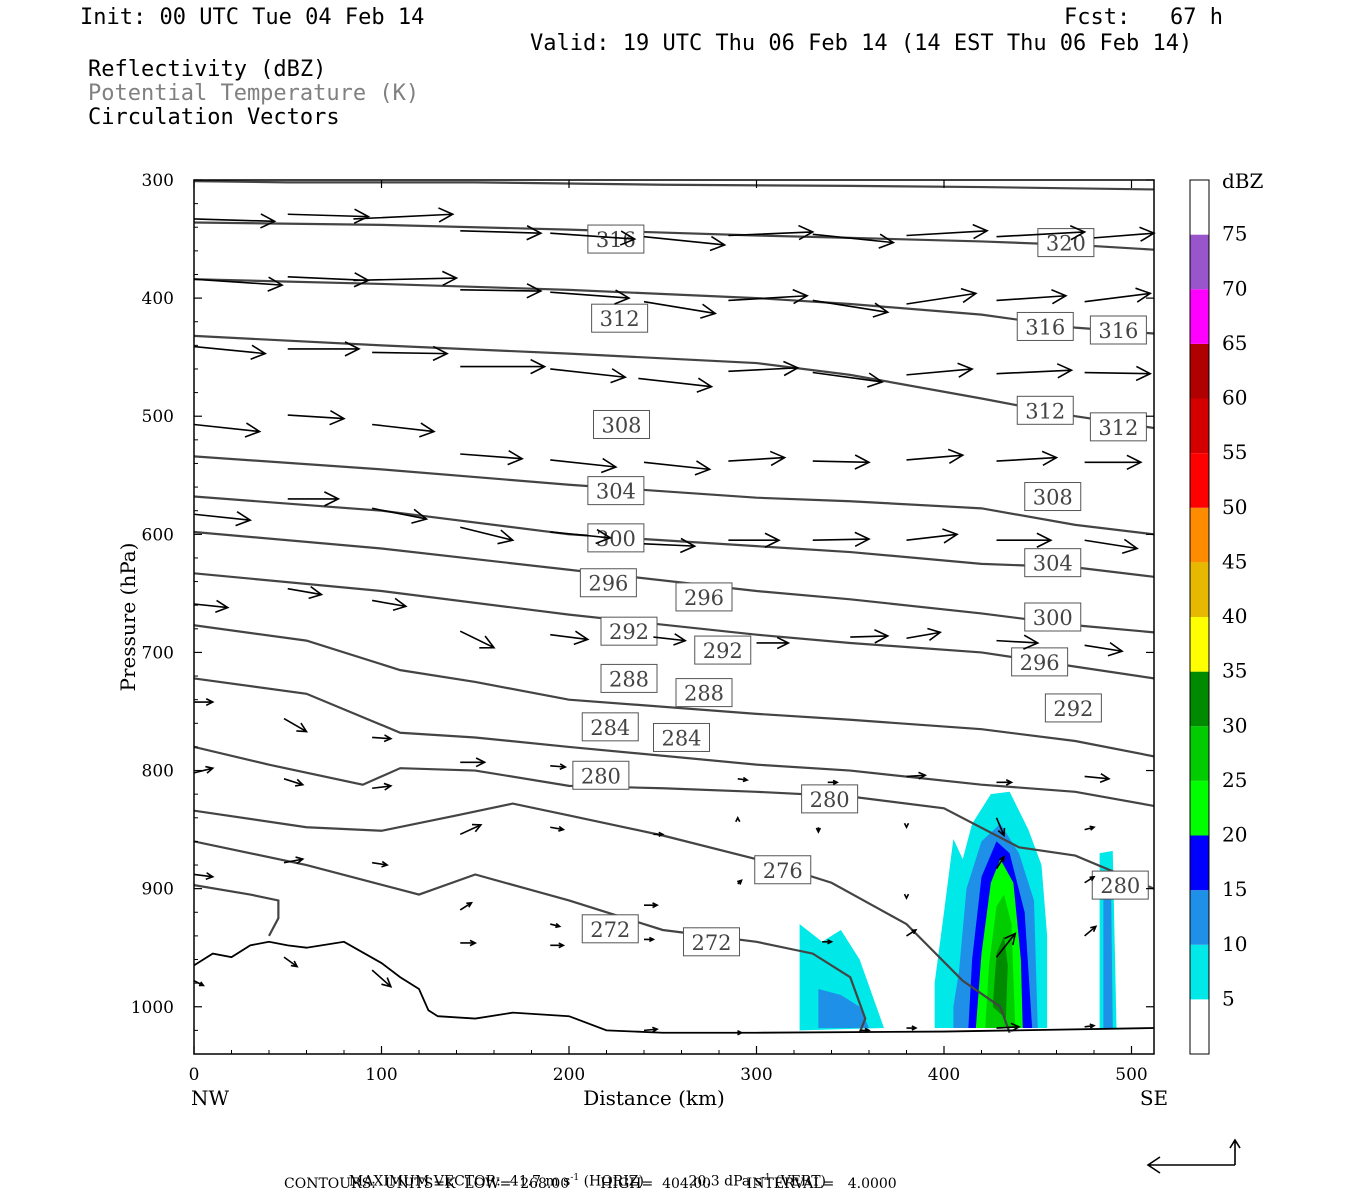 This screenshot has height=1200, width=1350. What do you see at coordinates (1234, 725) in the screenshot?
I see `colorbar-label: 30` at bounding box center [1234, 725].